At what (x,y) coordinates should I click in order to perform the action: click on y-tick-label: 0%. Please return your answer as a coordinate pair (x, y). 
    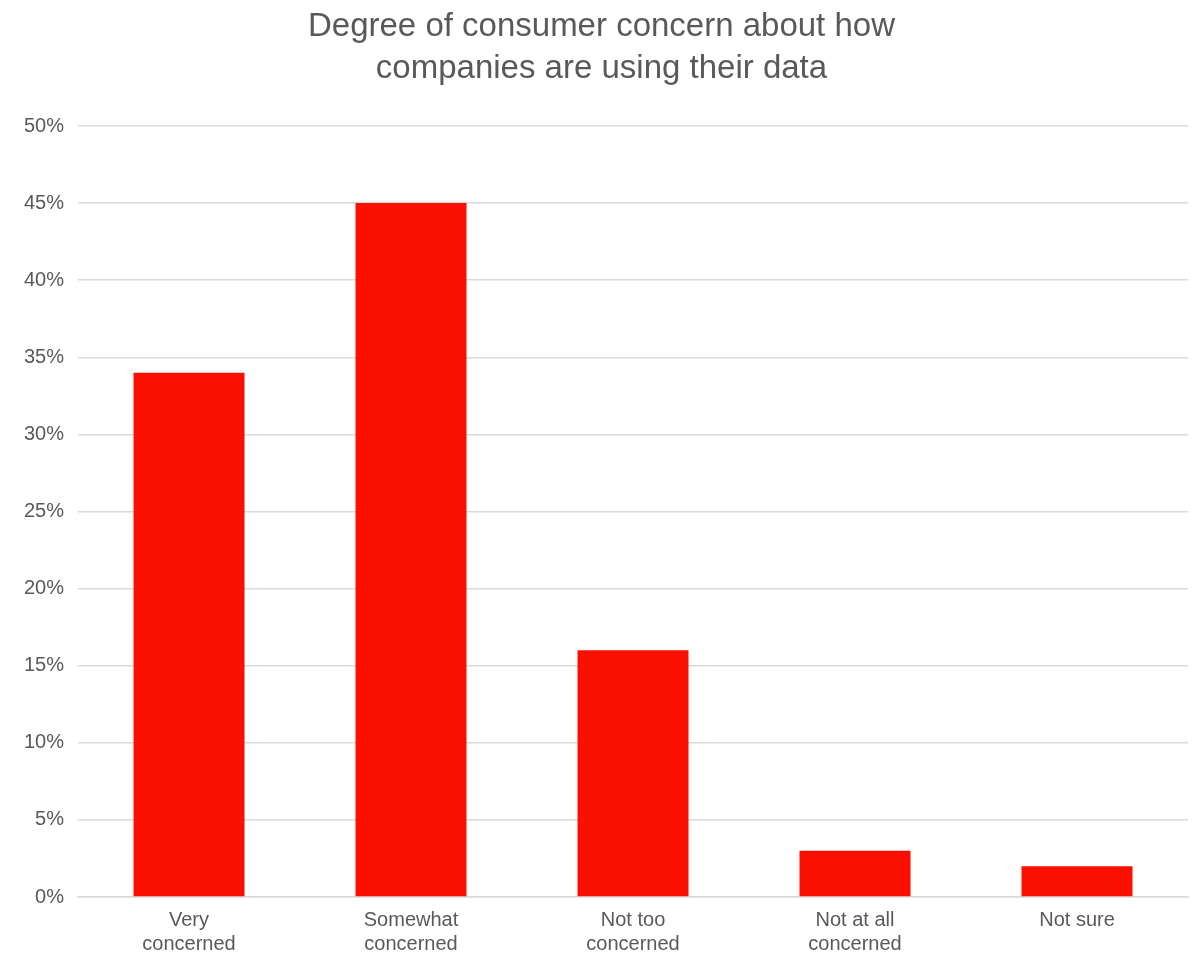
    Looking at the image, I should click on (50, 895).